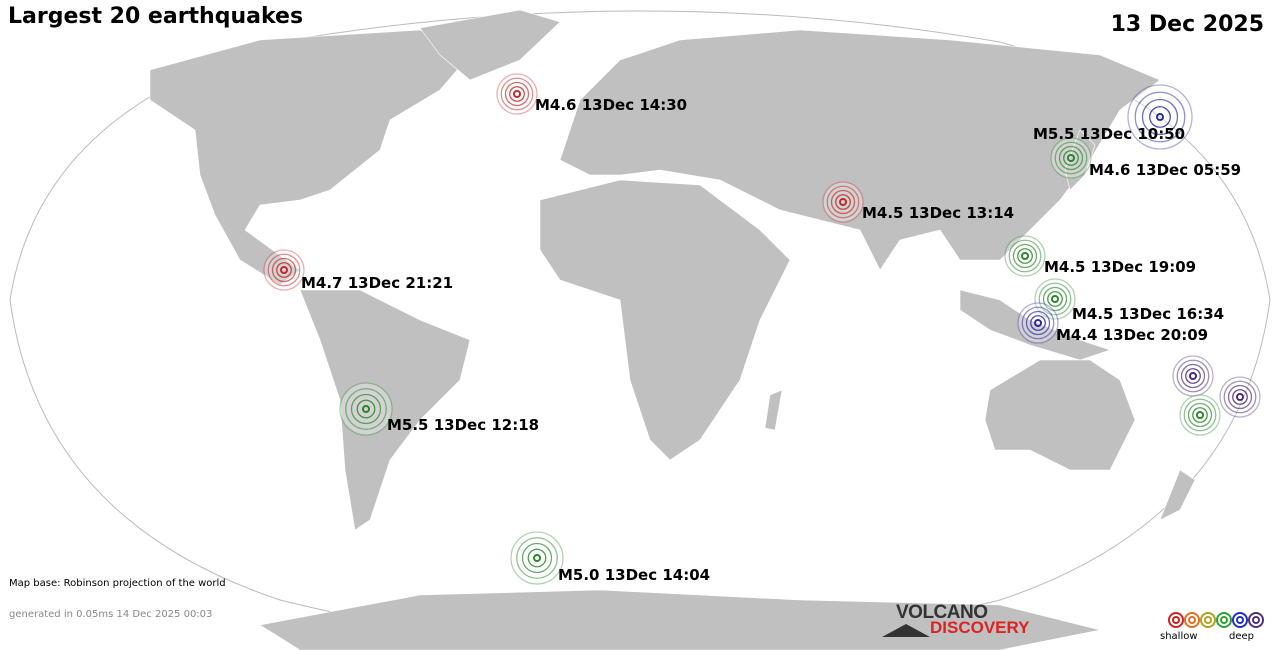  I want to click on depth-legend: shallow deep, so click(1215, 628).